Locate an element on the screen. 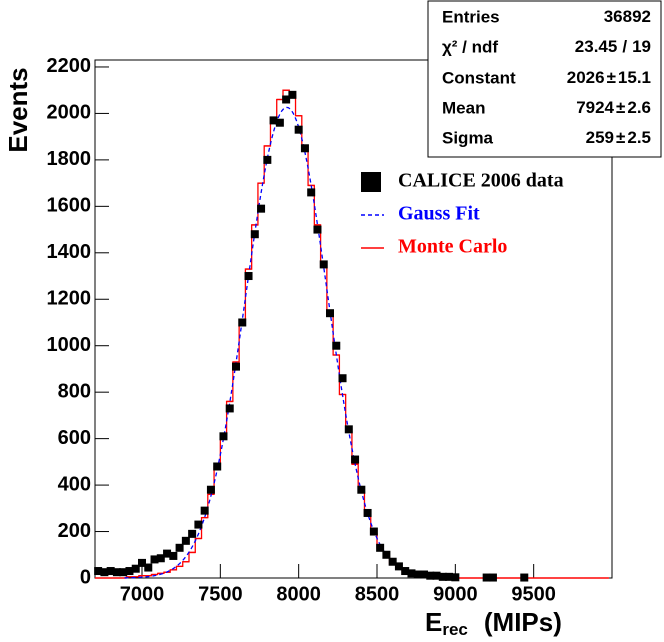 The width and height of the screenshot is (664, 642). x-tick-label: 9500 is located at coordinates (533, 594).